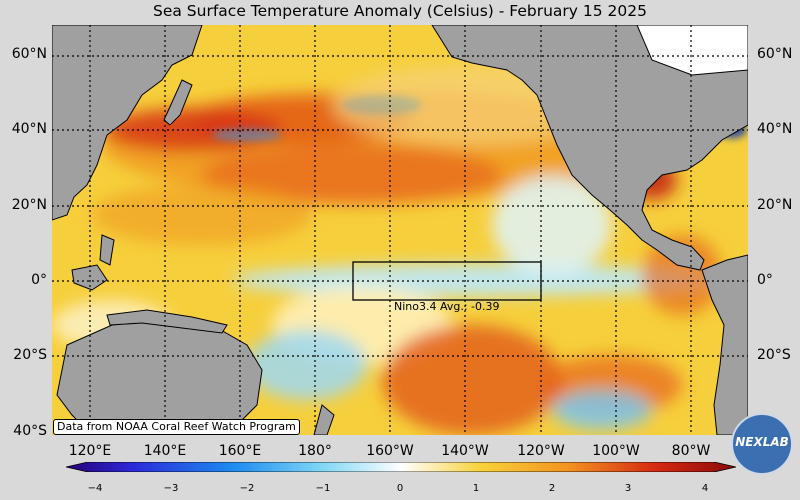  What do you see at coordinates (30, 431) in the screenshot?
I see `lat-label-left-40s: 40°S` at bounding box center [30, 431].